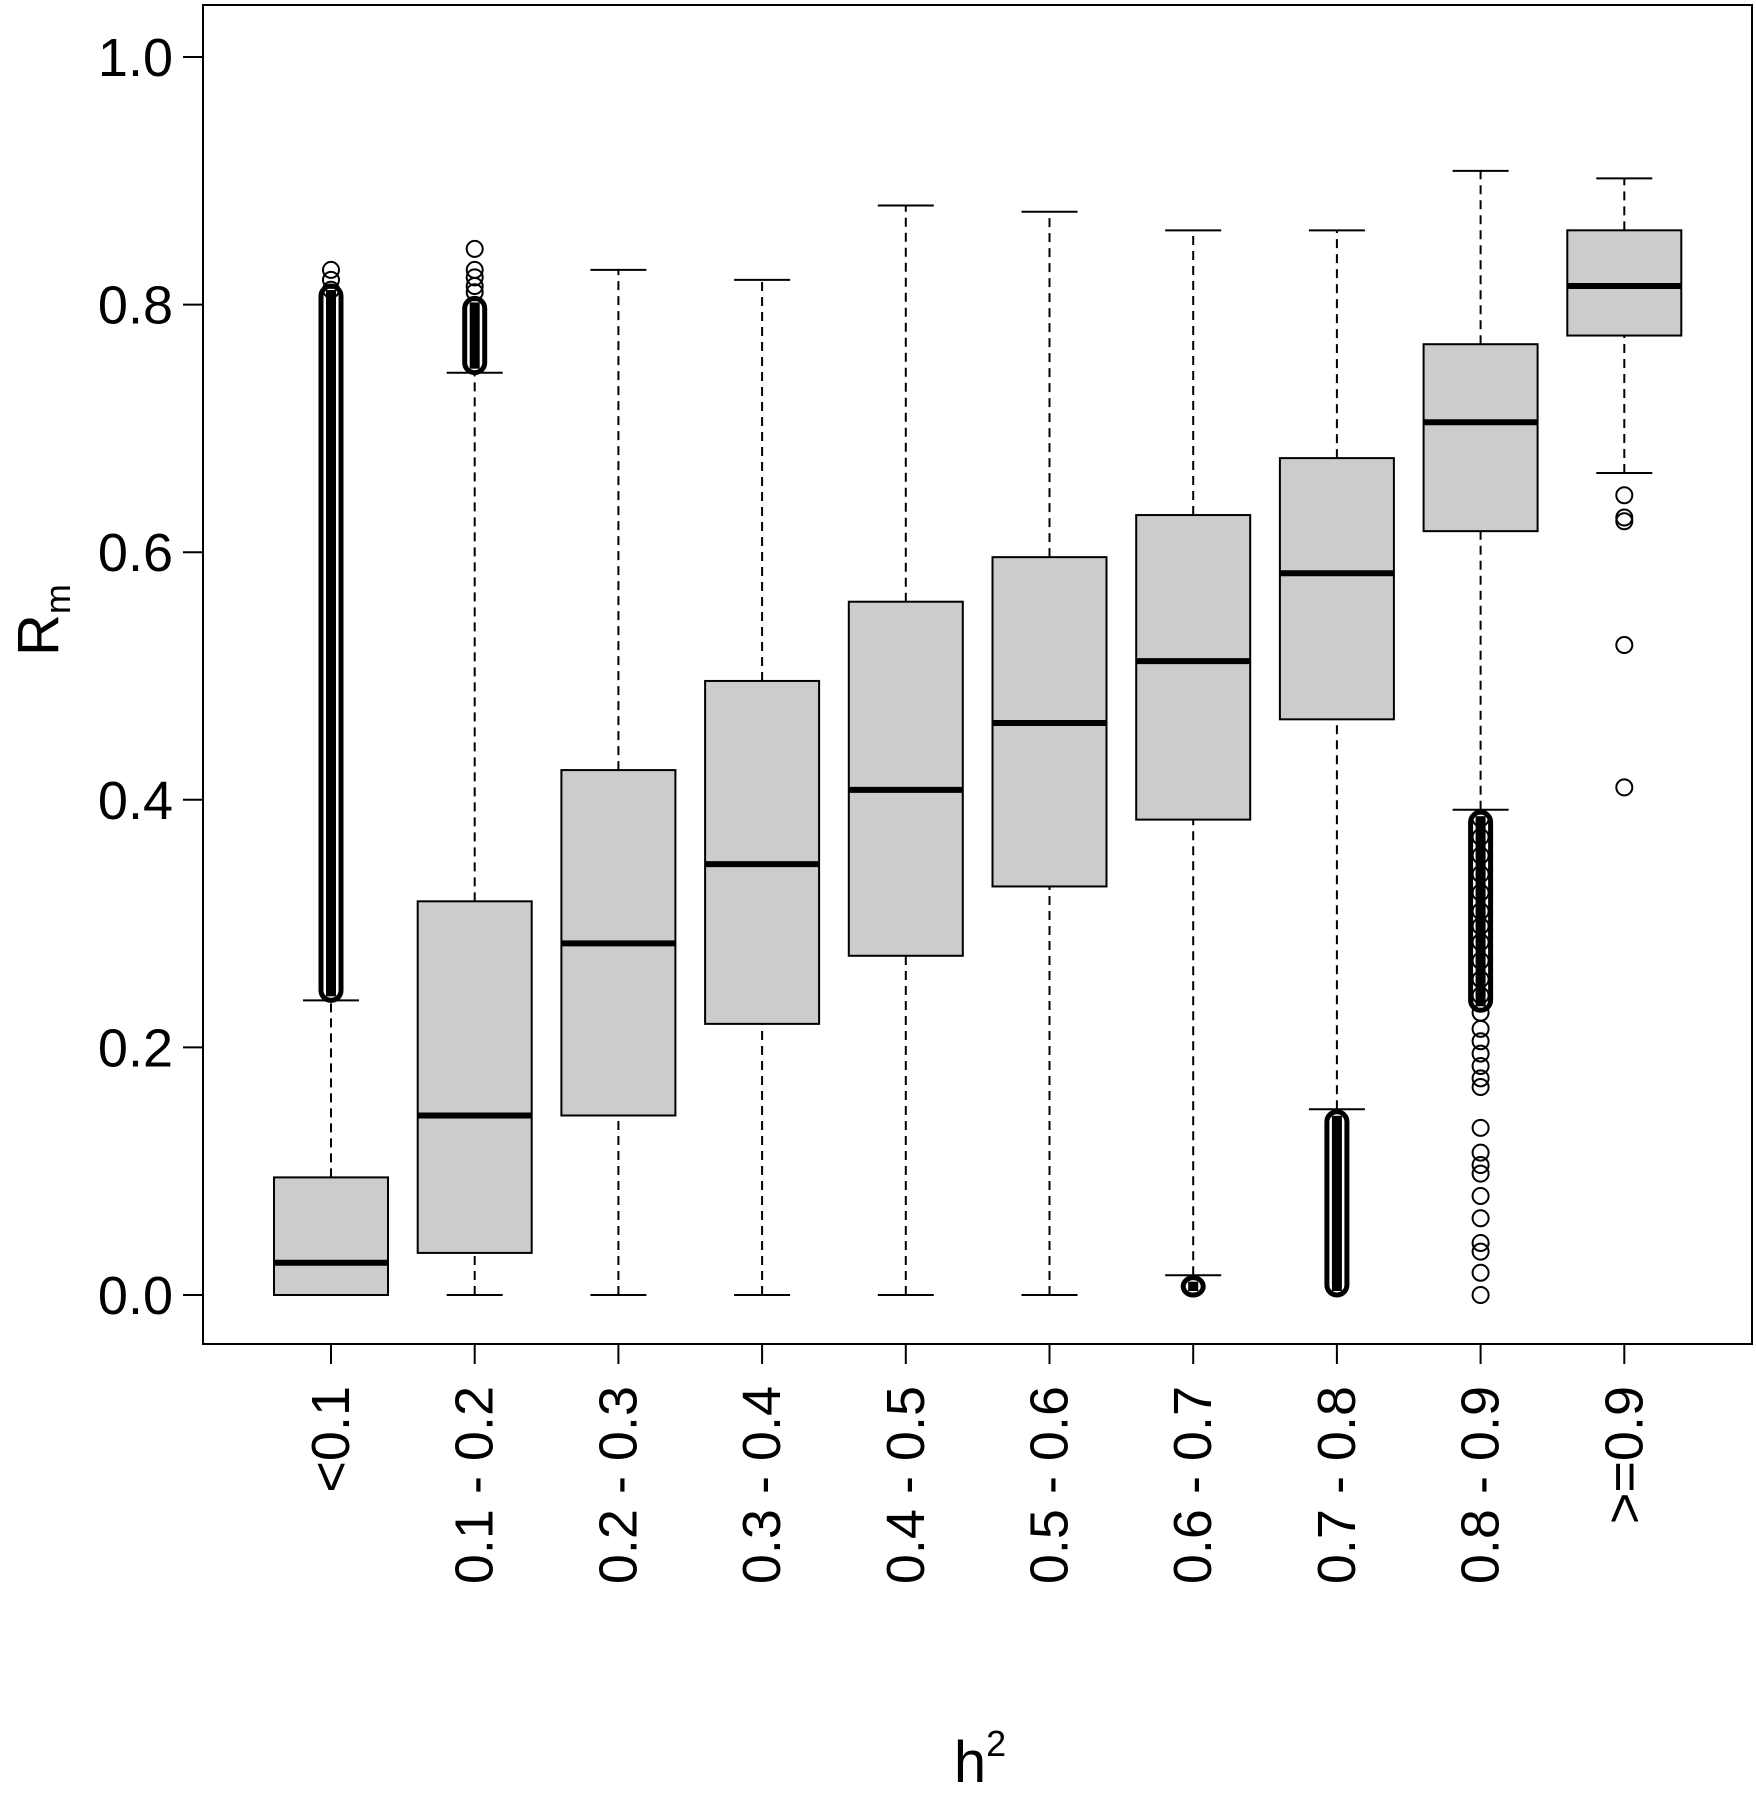 Image resolution: width=1756 pixels, height=1800 pixels. What do you see at coordinates (135, 553) in the screenshot?
I see `y-tick-label: 0.6` at bounding box center [135, 553].